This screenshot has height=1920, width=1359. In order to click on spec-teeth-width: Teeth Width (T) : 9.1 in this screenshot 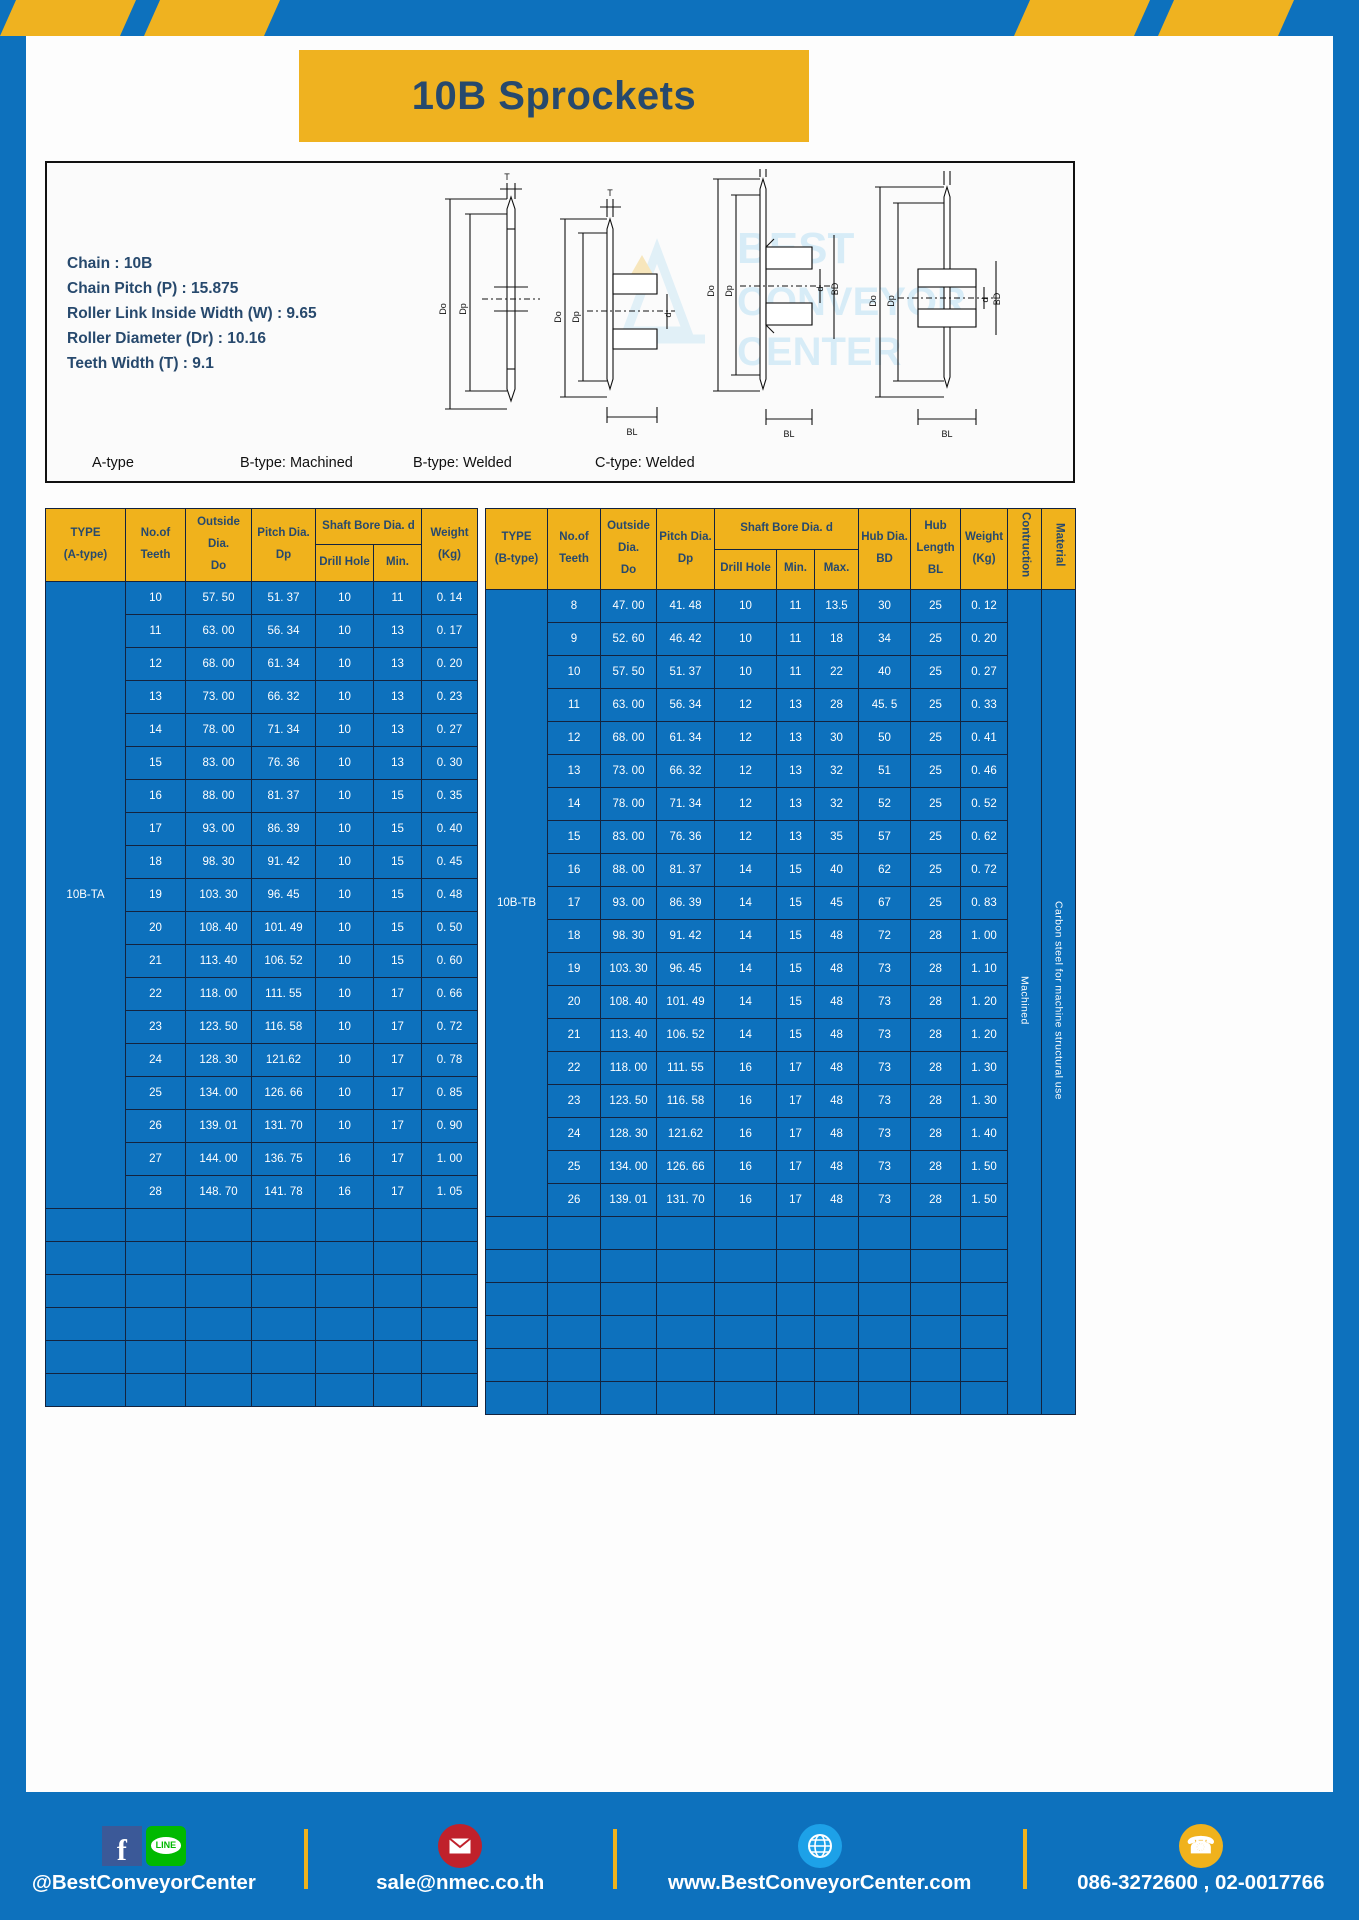, I will do `click(140, 364)`.